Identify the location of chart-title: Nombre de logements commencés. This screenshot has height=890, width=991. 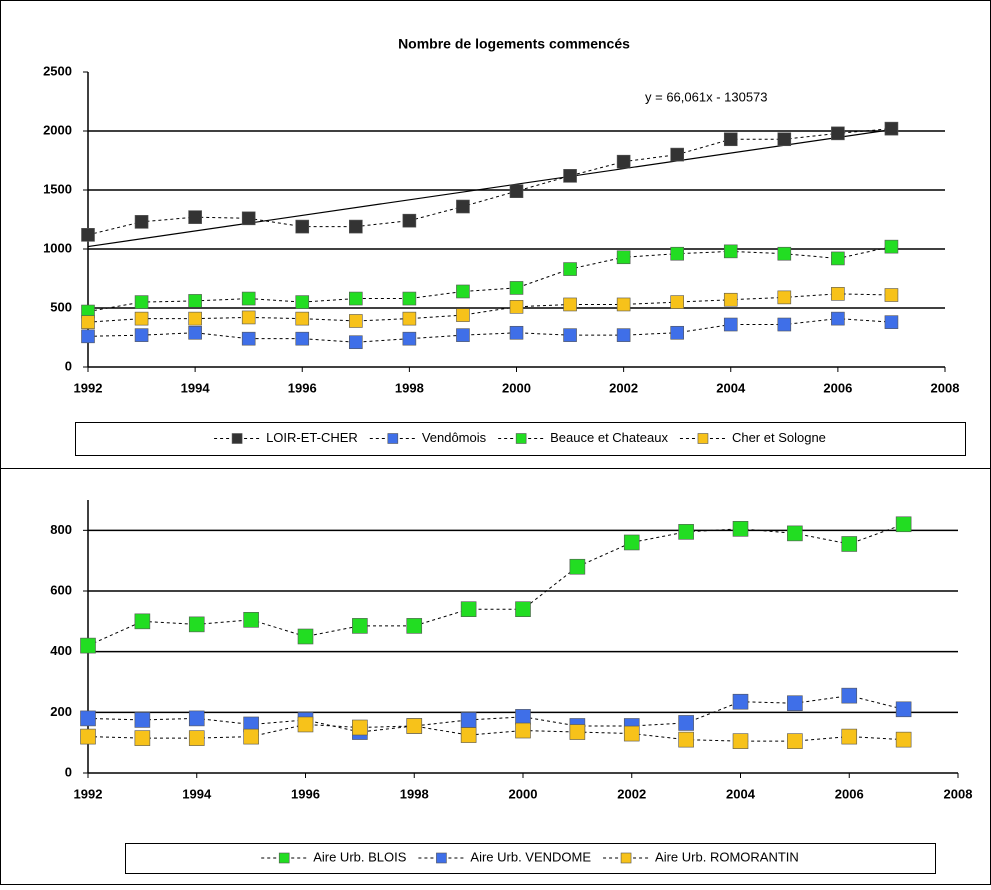
(514, 44).